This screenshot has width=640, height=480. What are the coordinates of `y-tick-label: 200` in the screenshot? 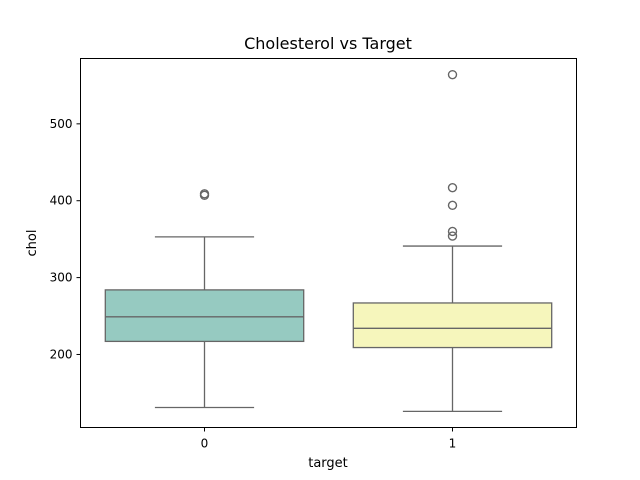 It's located at (61, 354).